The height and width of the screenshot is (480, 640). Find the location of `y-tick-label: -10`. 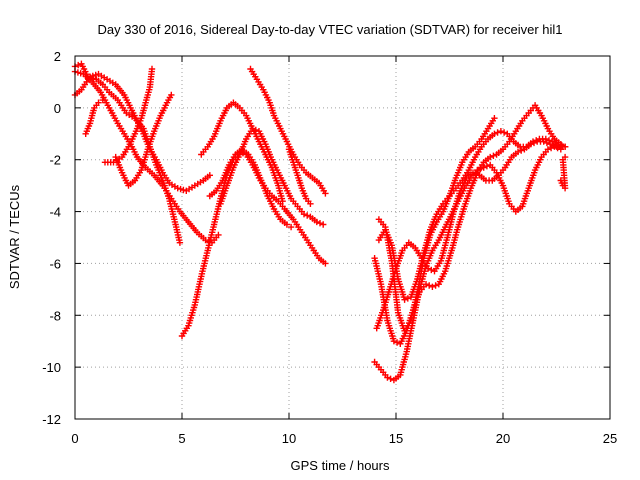

y-tick-label: -10 is located at coordinates (51, 367).